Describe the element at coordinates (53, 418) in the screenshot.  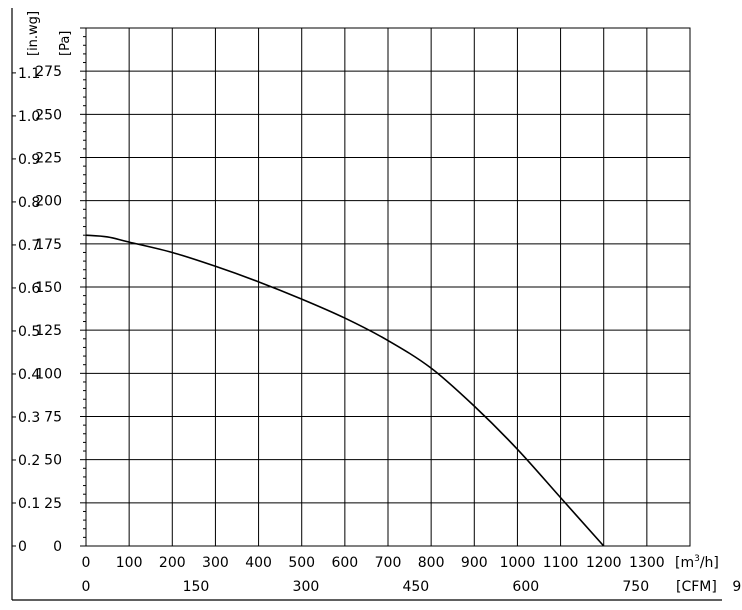
I see `pa-tick-label: 75` at that location.